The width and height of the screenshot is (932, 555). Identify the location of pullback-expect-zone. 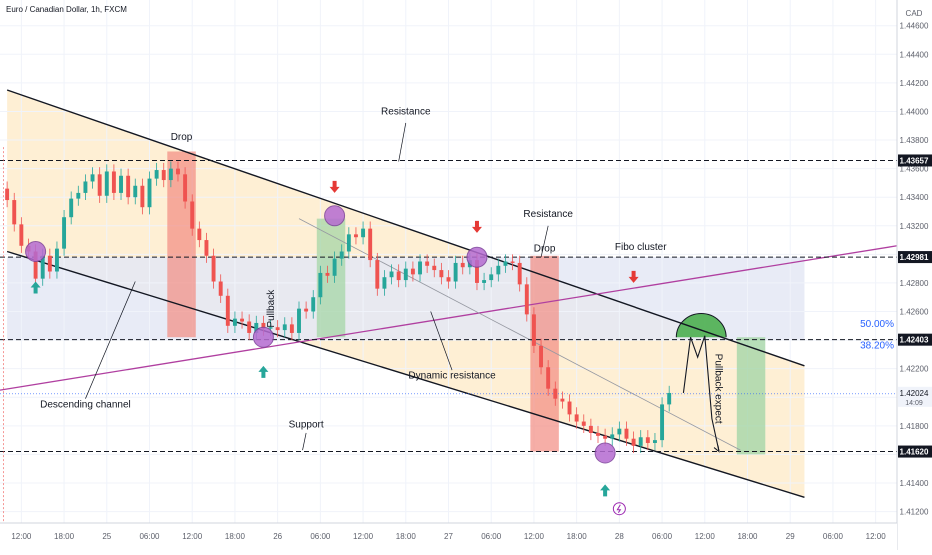
(751, 396).